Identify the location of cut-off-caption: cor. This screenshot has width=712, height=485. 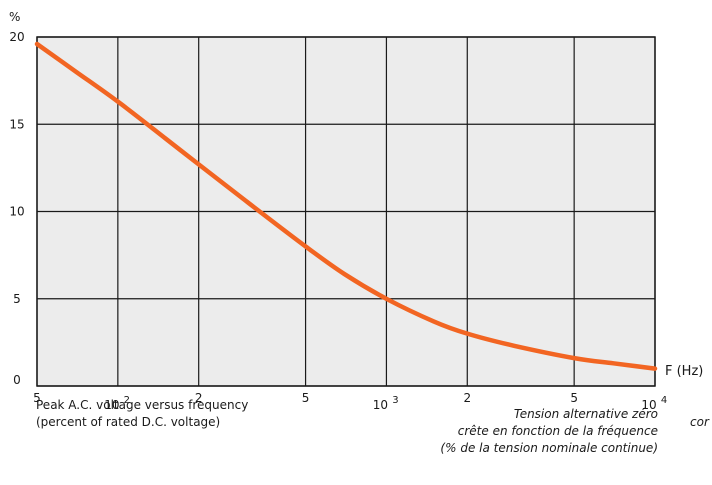
(699, 422).